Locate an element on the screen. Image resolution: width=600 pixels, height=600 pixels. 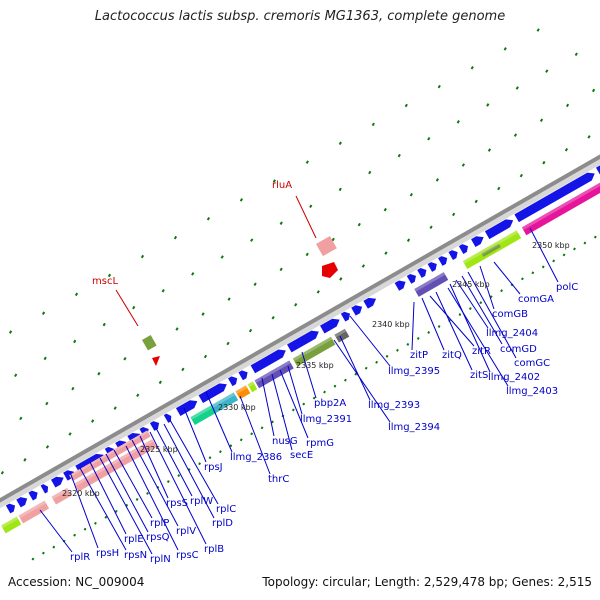
rluA-gene-block is located at coordinates (326, 246).